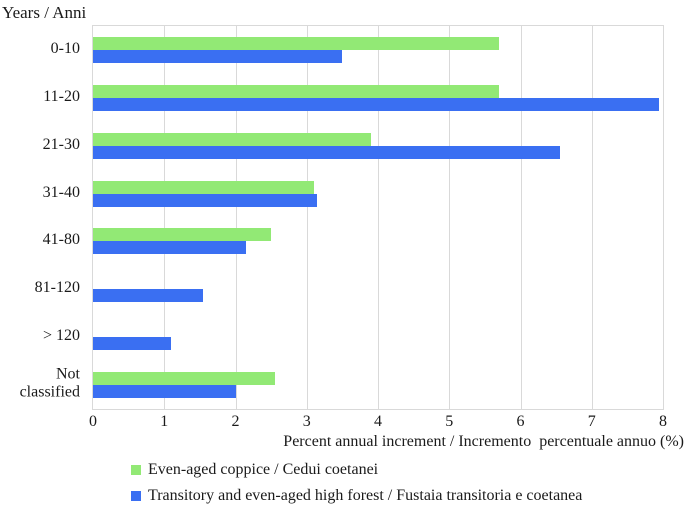 The image size is (685, 506). I want to click on x-tick-label: 5, so click(449, 421).